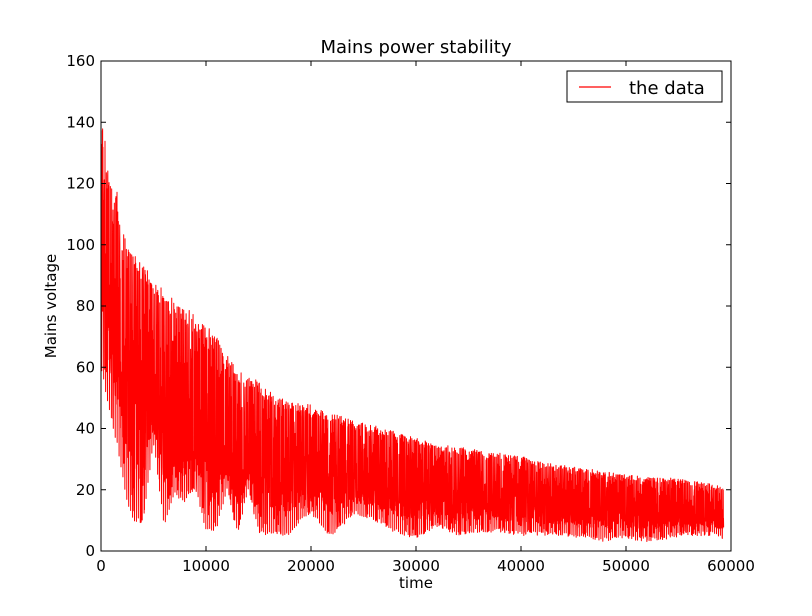 The image size is (812, 616). Describe the element at coordinates (416, 566) in the screenshot. I see `x-tick-label: 30000` at that location.